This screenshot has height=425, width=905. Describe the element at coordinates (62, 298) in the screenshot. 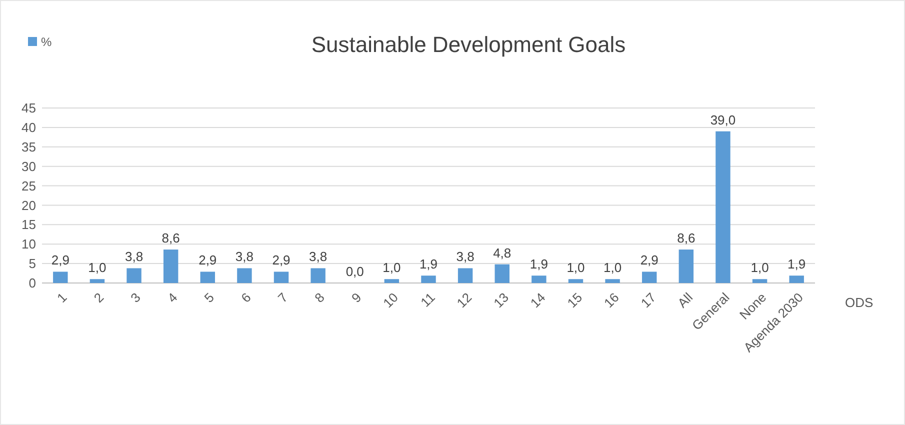

I see `x-tick-label: 1` at that location.